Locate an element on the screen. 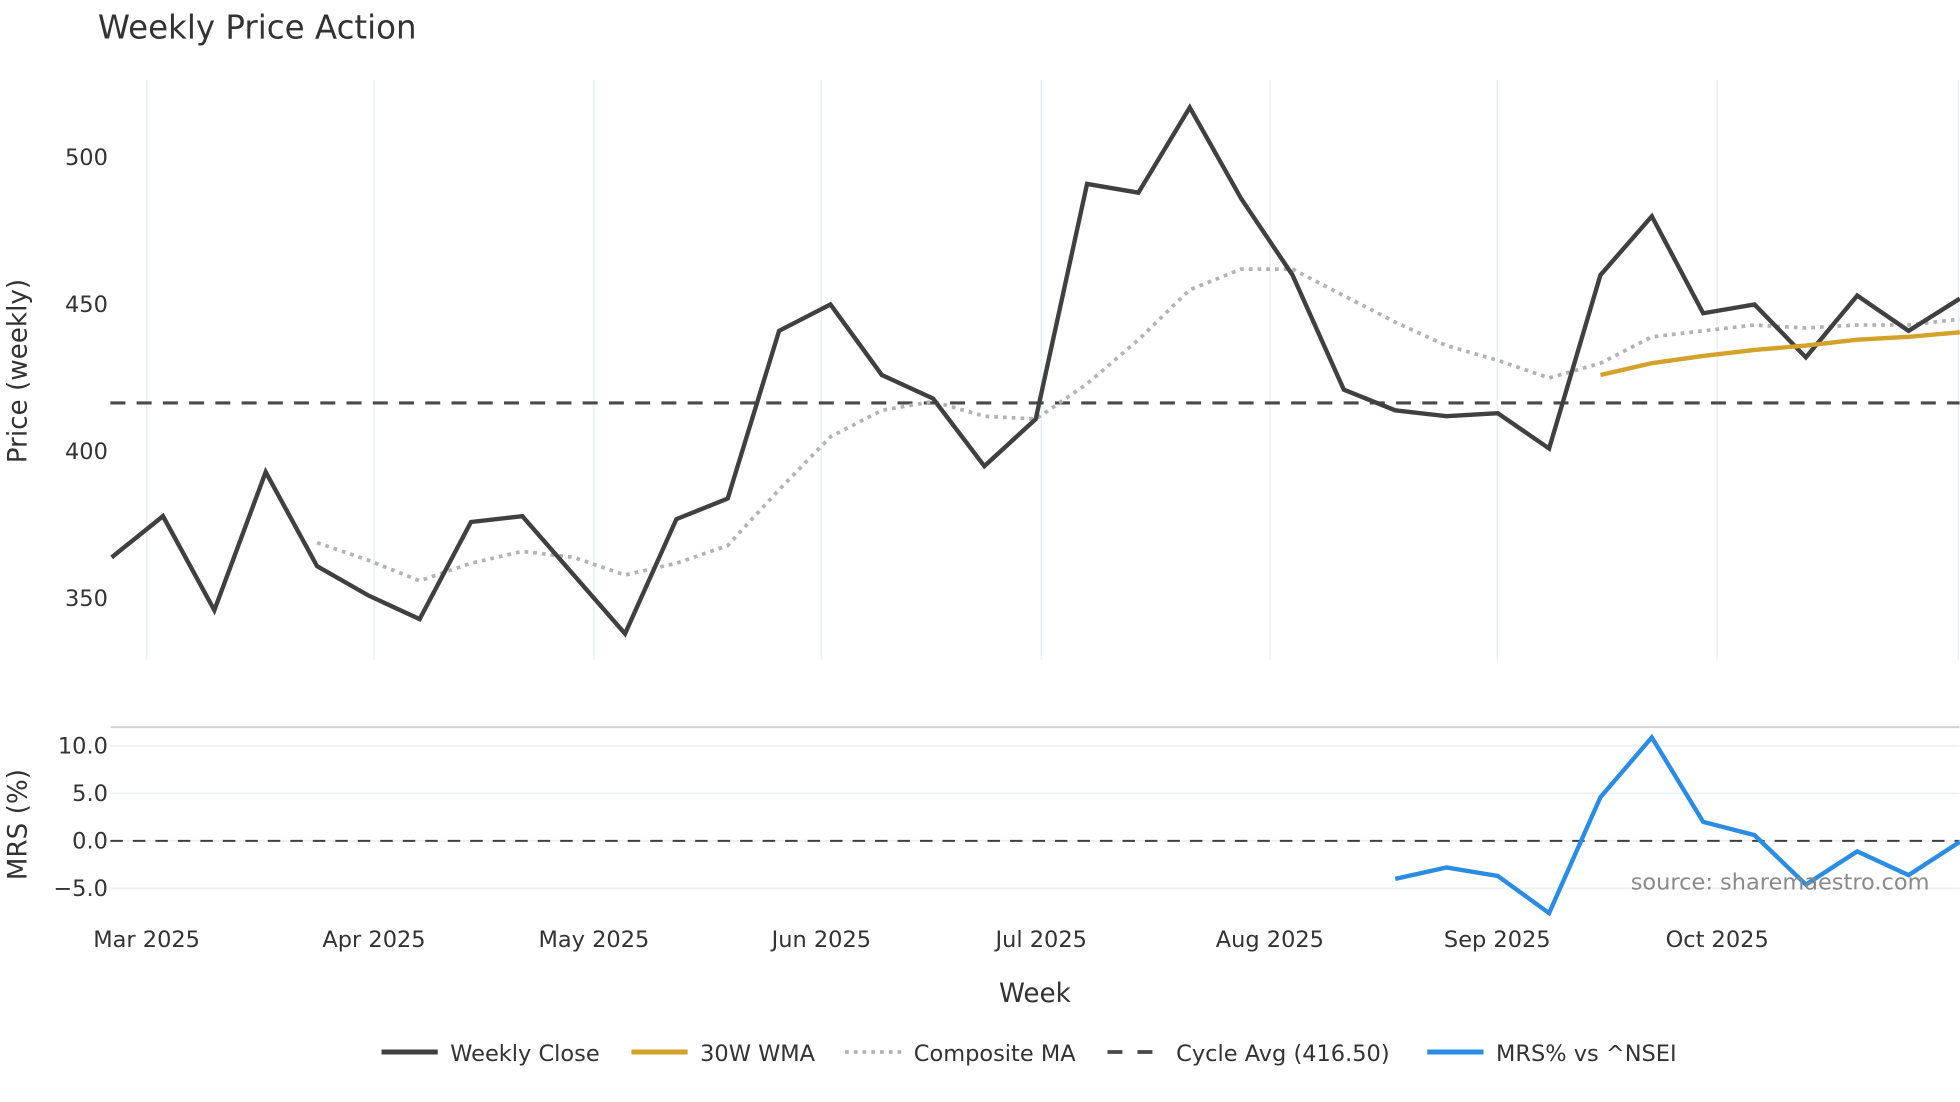  x-tick-label: Jul 2025 is located at coordinates (1040, 940).